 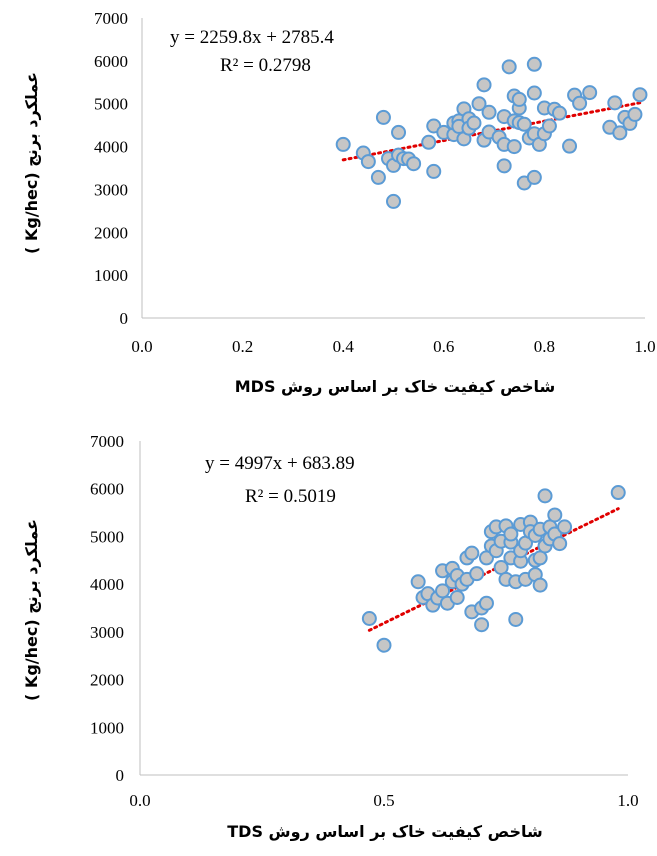 I want to click on chart-1-y-axis-label: عملکرد برنج (Kg/hec ), so click(x=31, y=163).